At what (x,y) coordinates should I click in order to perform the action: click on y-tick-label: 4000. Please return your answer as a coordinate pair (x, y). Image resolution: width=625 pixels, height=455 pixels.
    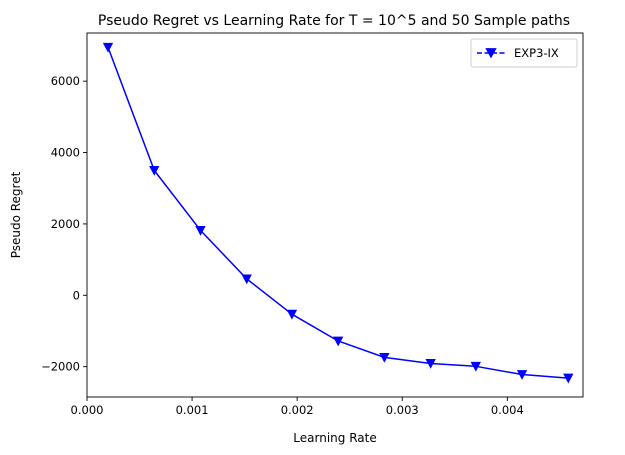
    Looking at the image, I should click on (65, 153).